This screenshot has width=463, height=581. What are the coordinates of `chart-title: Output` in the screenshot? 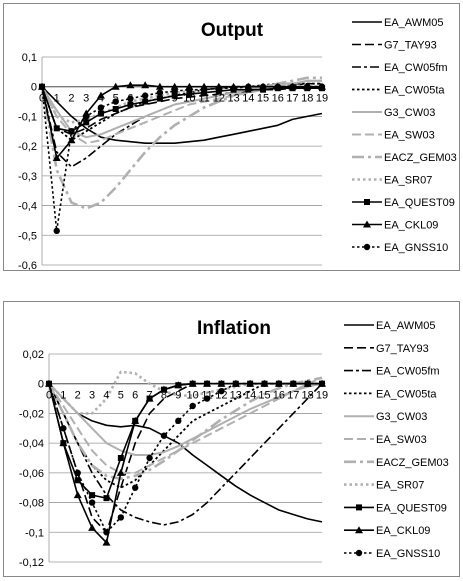 It's located at (232, 30).